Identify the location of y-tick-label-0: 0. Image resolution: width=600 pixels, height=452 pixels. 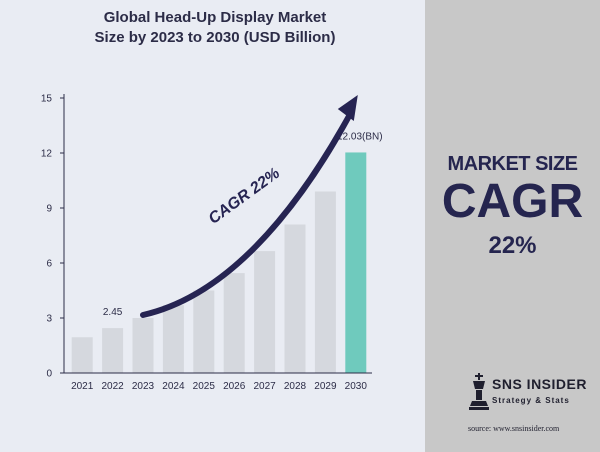
(49, 374).